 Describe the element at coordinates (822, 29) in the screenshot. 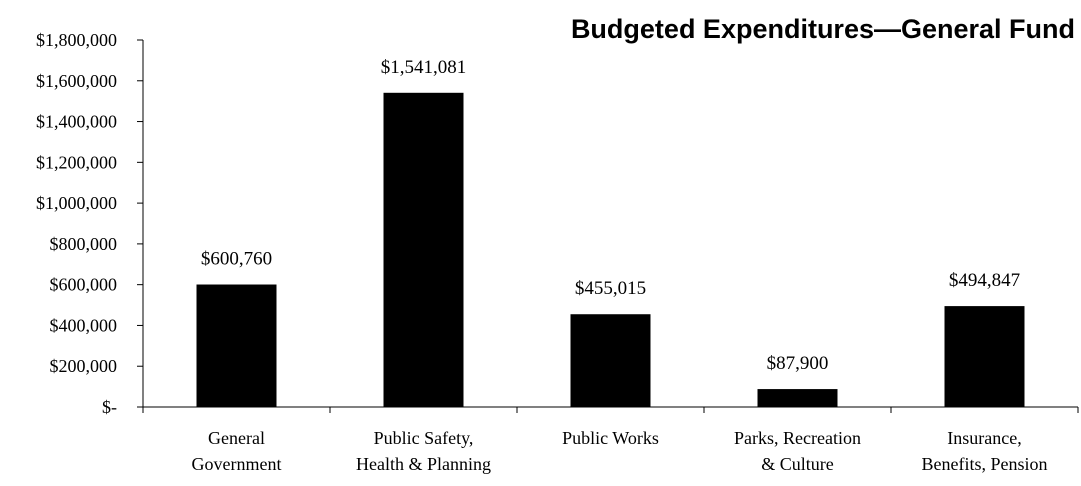

I see `chart-title: Budgeted Expenditures—General Fund` at that location.